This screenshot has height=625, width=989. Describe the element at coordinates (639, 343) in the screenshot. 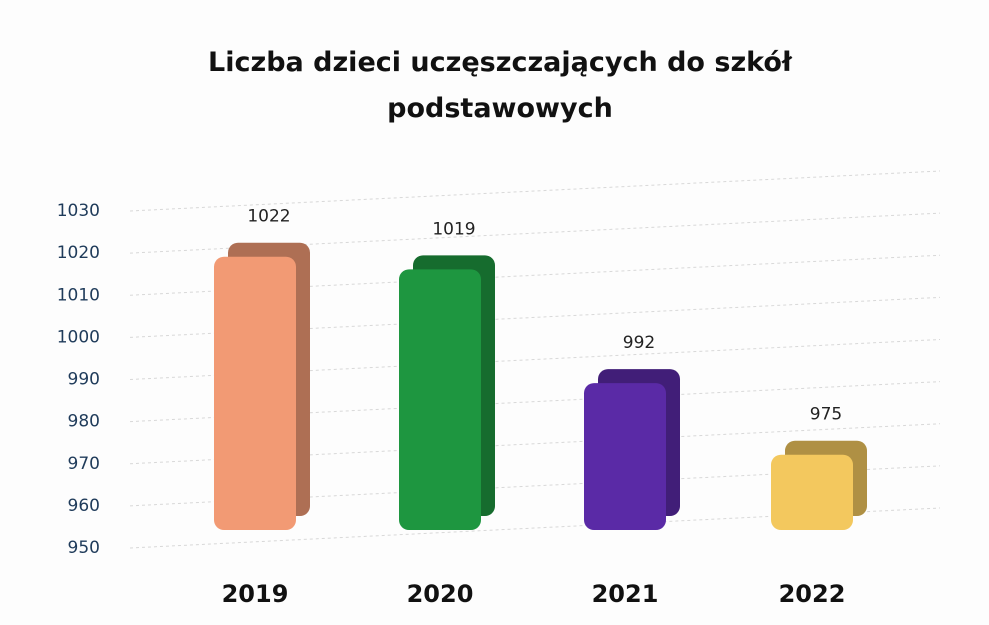

I see `data-label: 992` at that location.